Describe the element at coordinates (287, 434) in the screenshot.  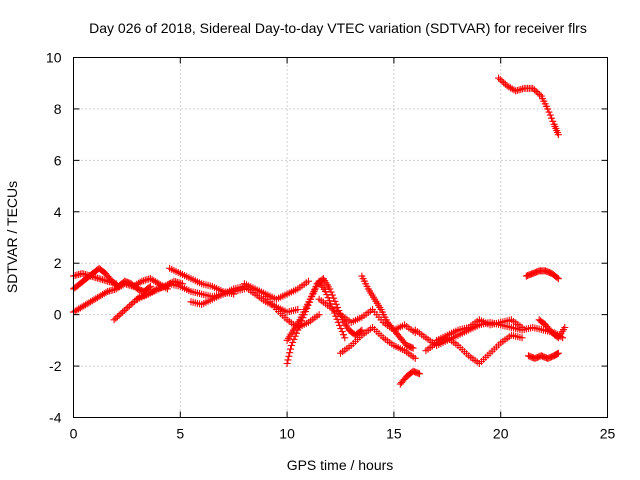
I see `x-tick-label: 10` at that location.